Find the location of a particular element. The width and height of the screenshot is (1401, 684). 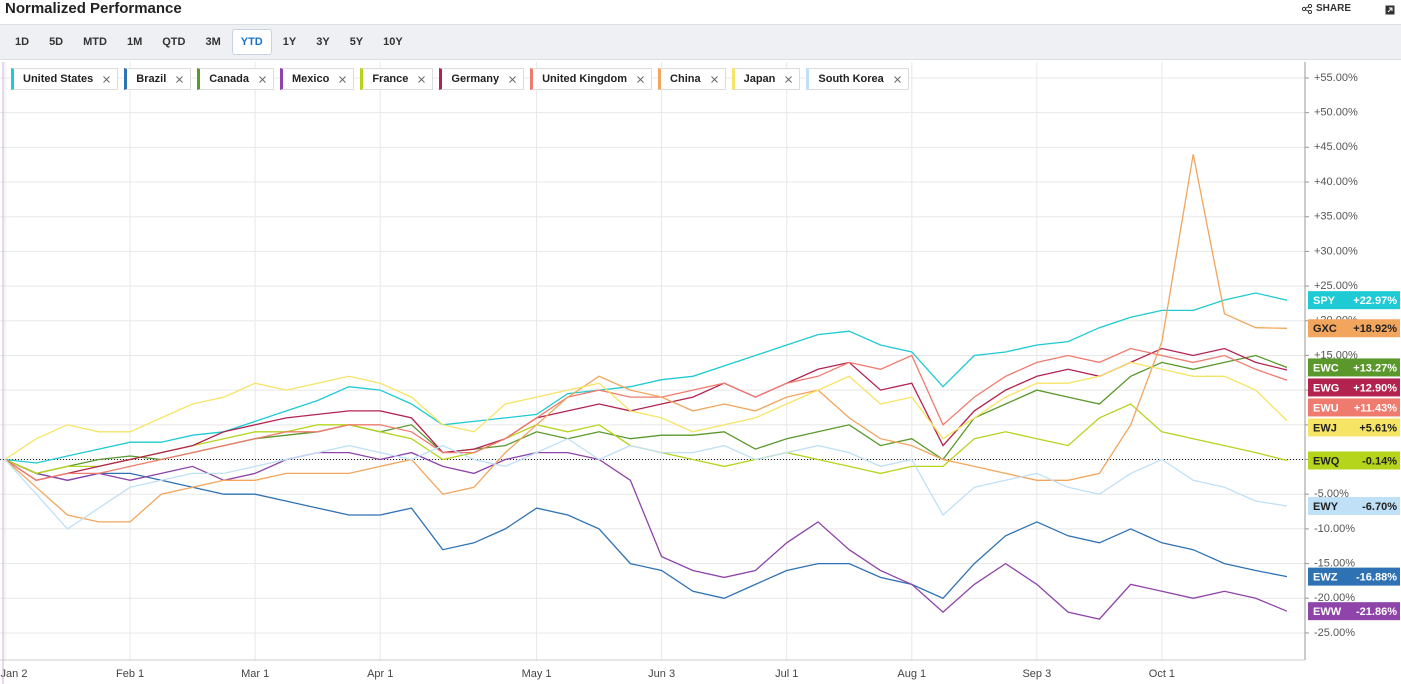

legend-label: South Korea is located at coordinates (851, 79).